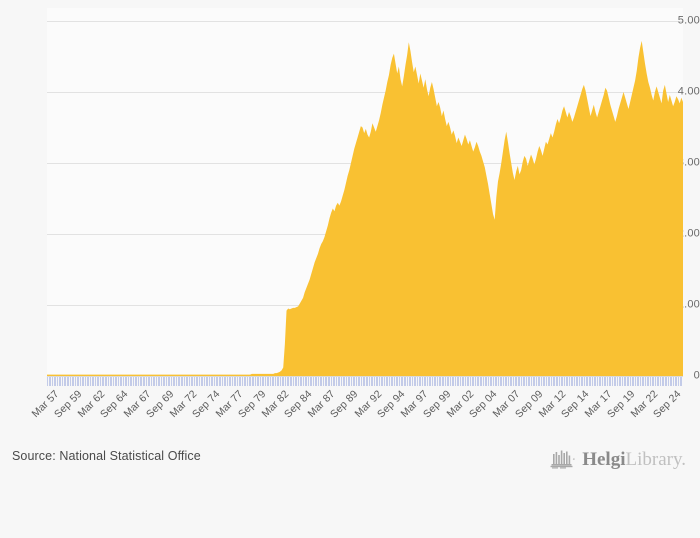 This screenshot has width=700, height=538. What do you see at coordinates (365, 381) in the screenshot?
I see `x-axis-tick-marks` at bounding box center [365, 381].